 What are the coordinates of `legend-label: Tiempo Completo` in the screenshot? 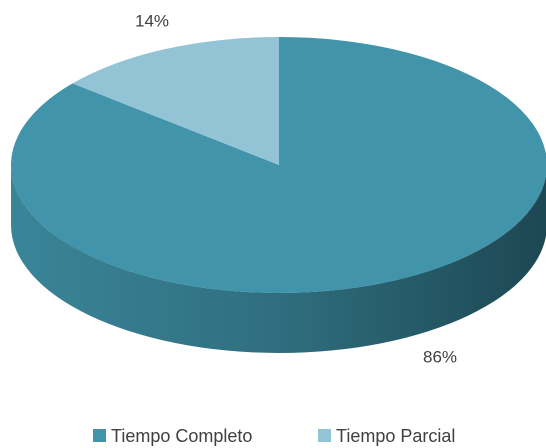 It's located at (181, 436).